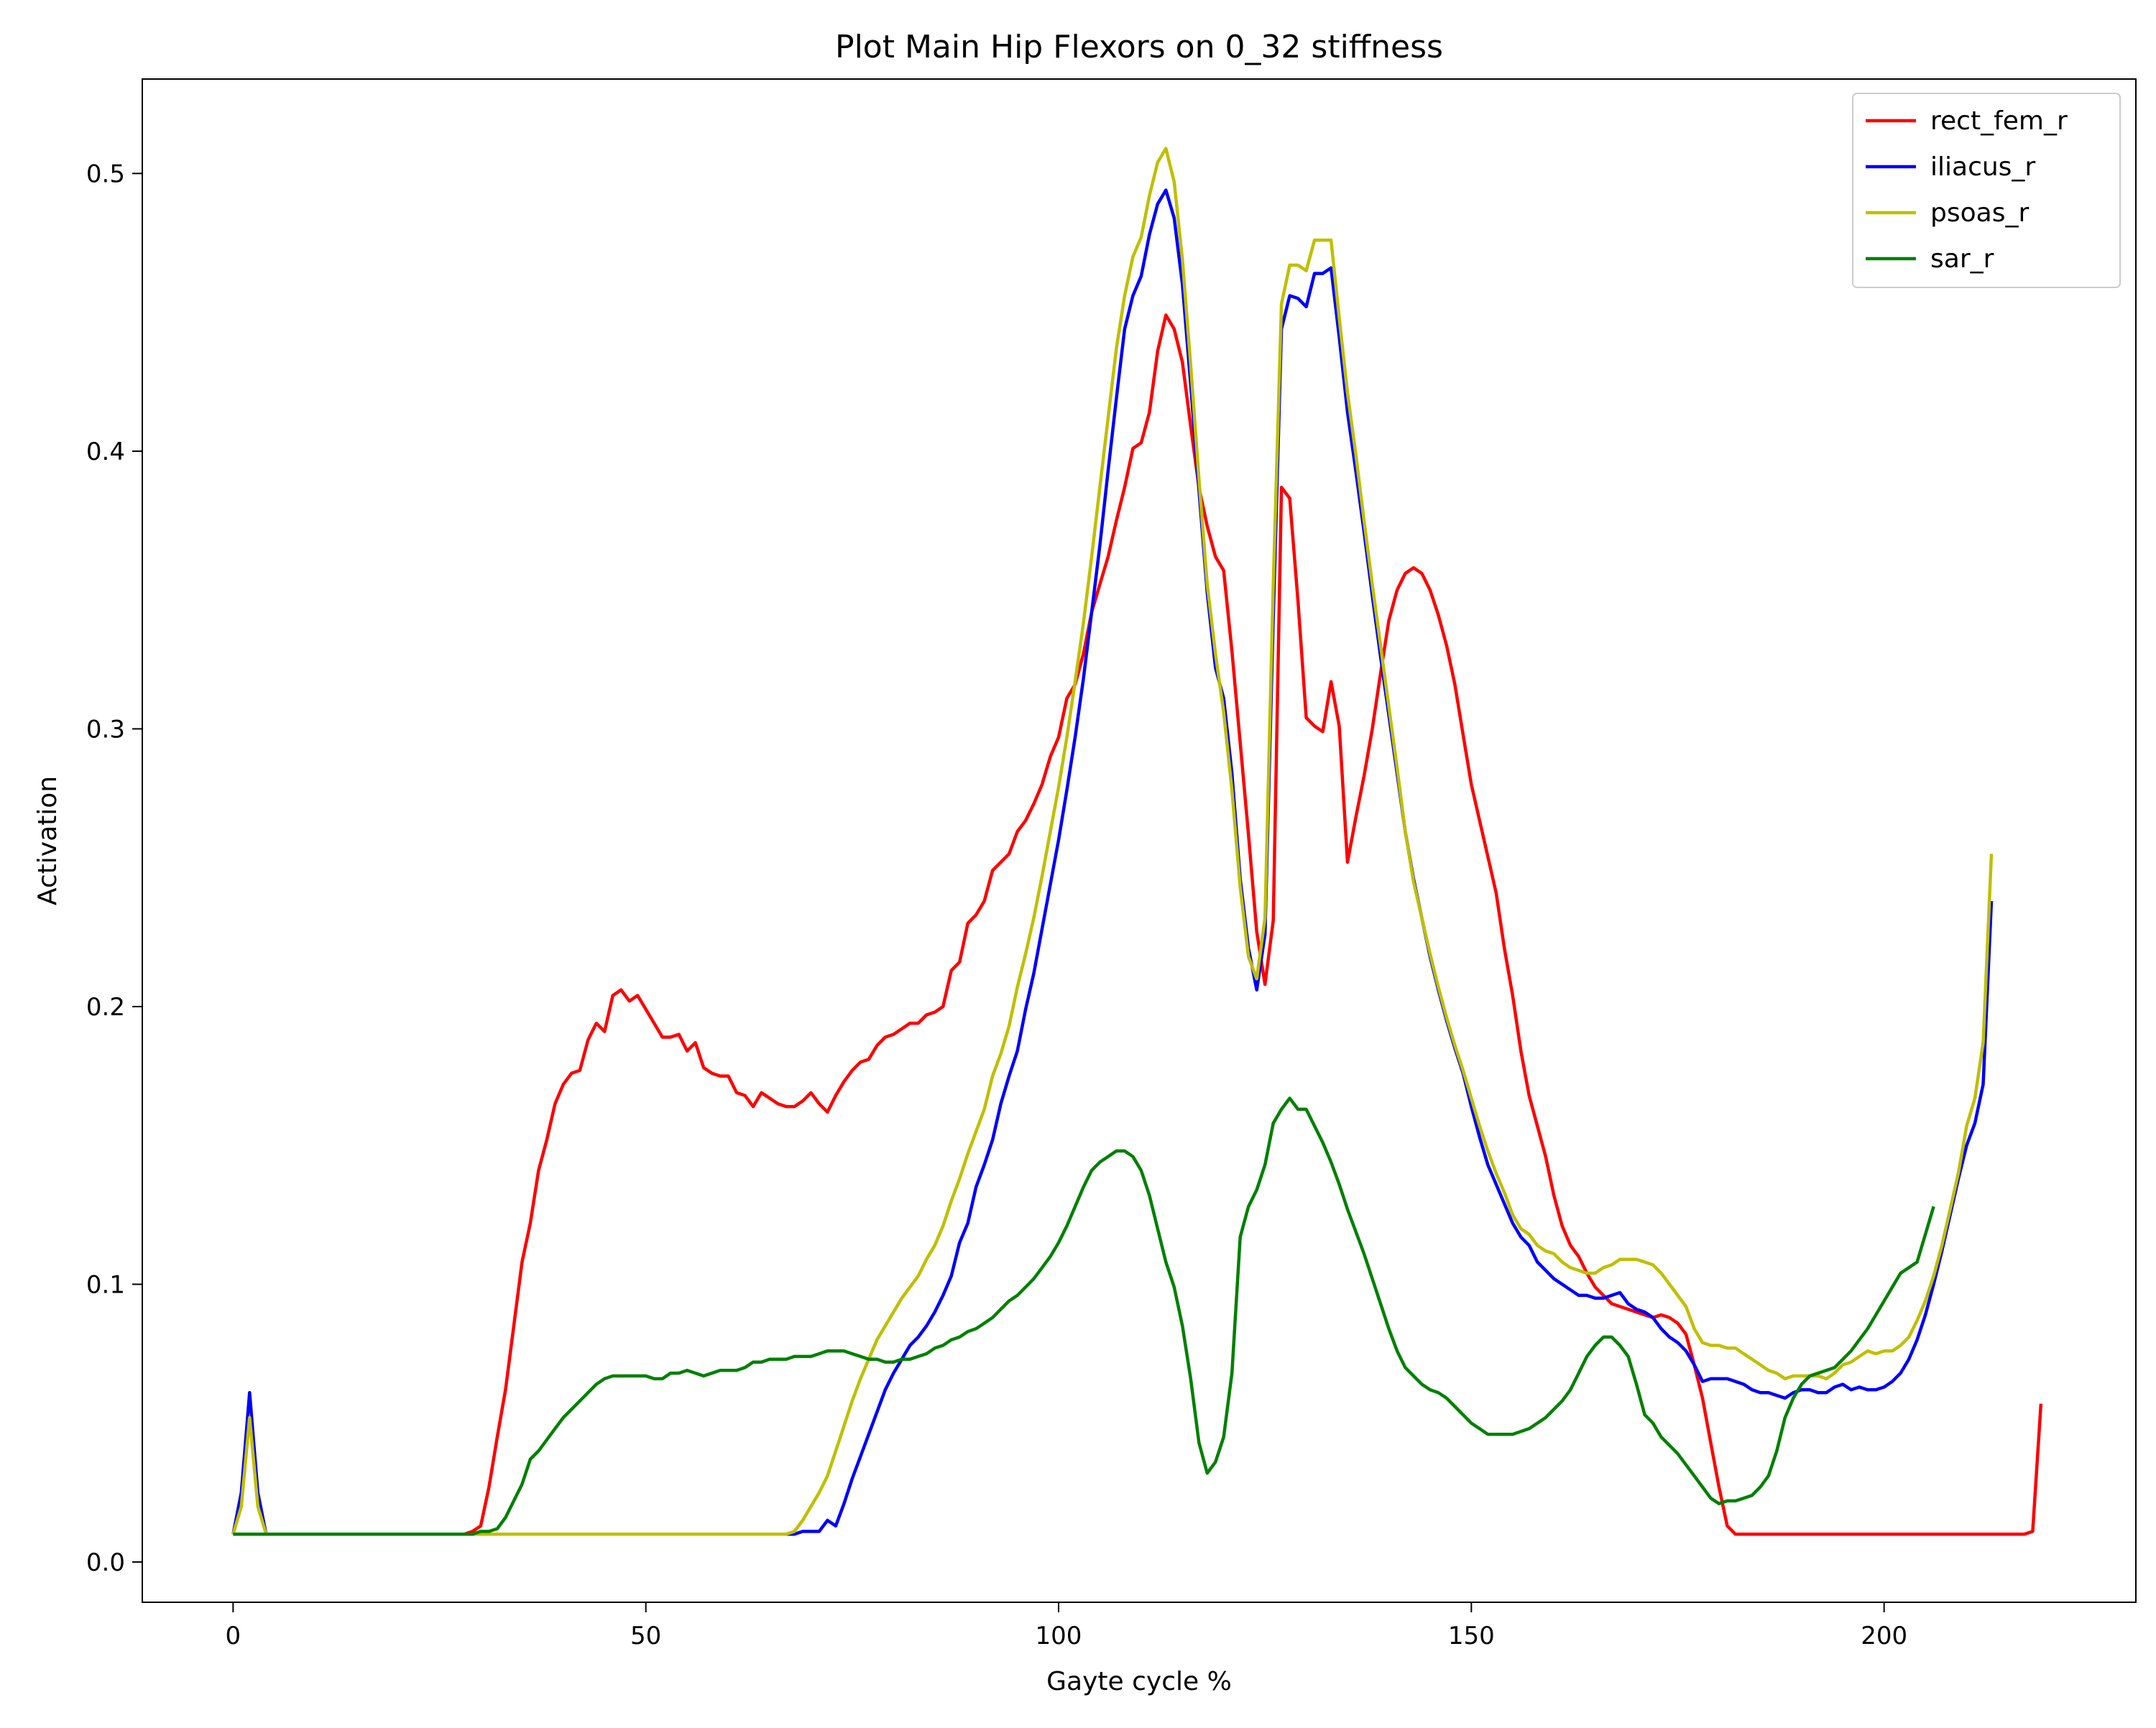 The width and height of the screenshot is (2156, 1728). What do you see at coordinates (1139, 47) in the screenshot?
I see `chart-title: Plot Main Hip Flexors on 0_32 stiffness` at bounding box center [1139, 47].